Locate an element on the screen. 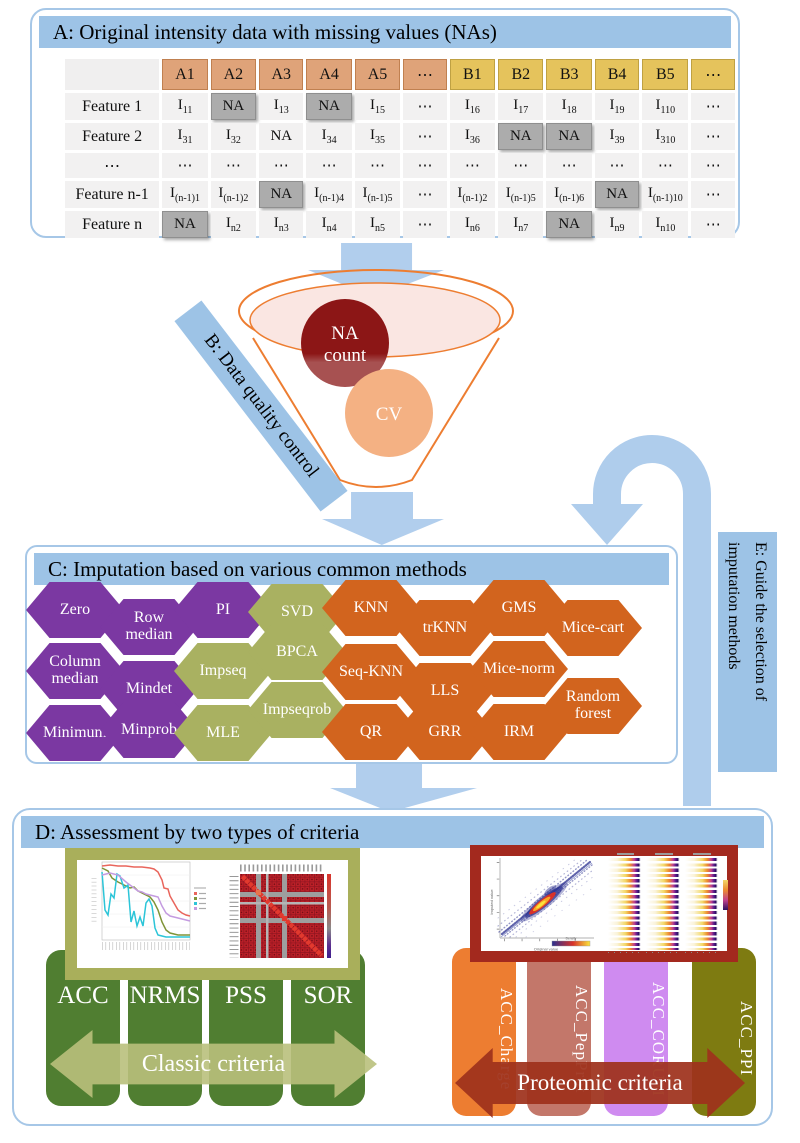  scatter-ylabel: Imputed value is located at coordinates (491, 902).